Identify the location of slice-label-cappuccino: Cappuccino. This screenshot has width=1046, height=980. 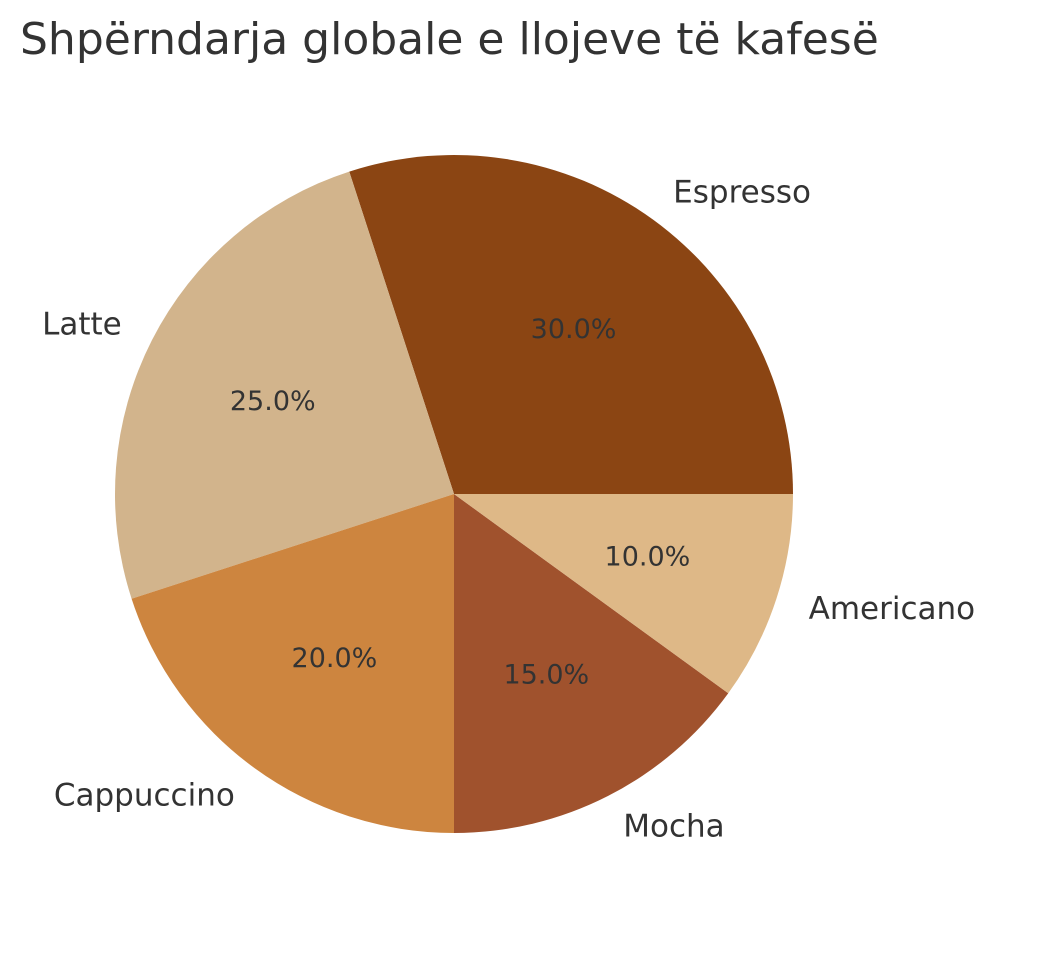
(144, 796).